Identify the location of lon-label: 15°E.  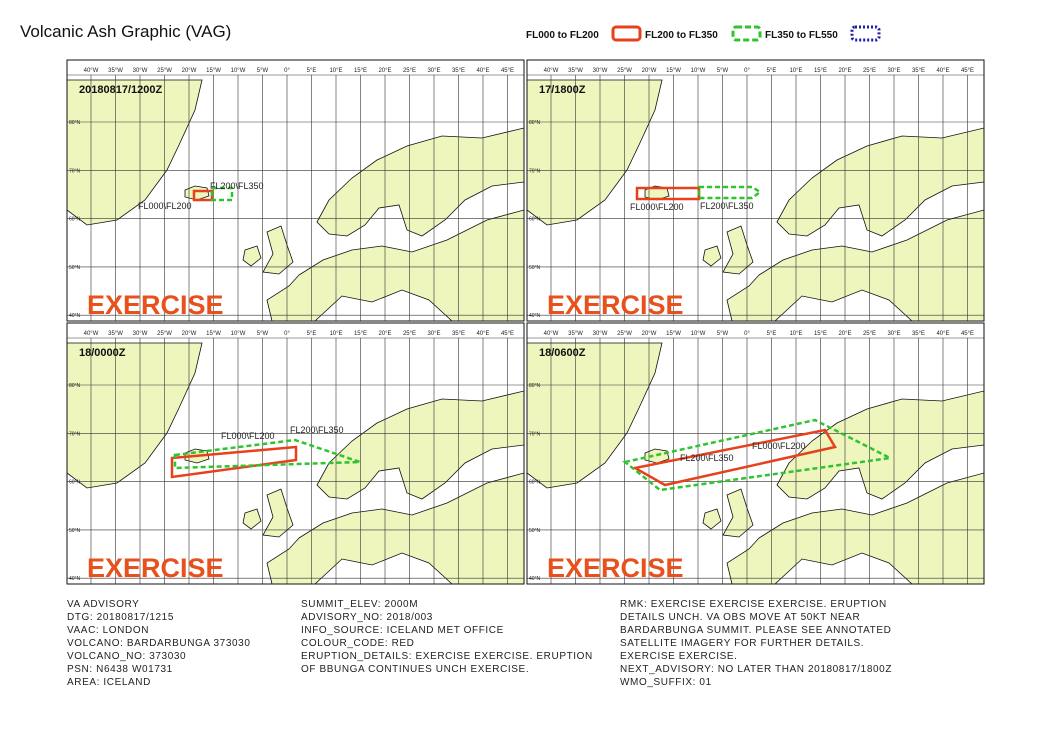
(360, 71).